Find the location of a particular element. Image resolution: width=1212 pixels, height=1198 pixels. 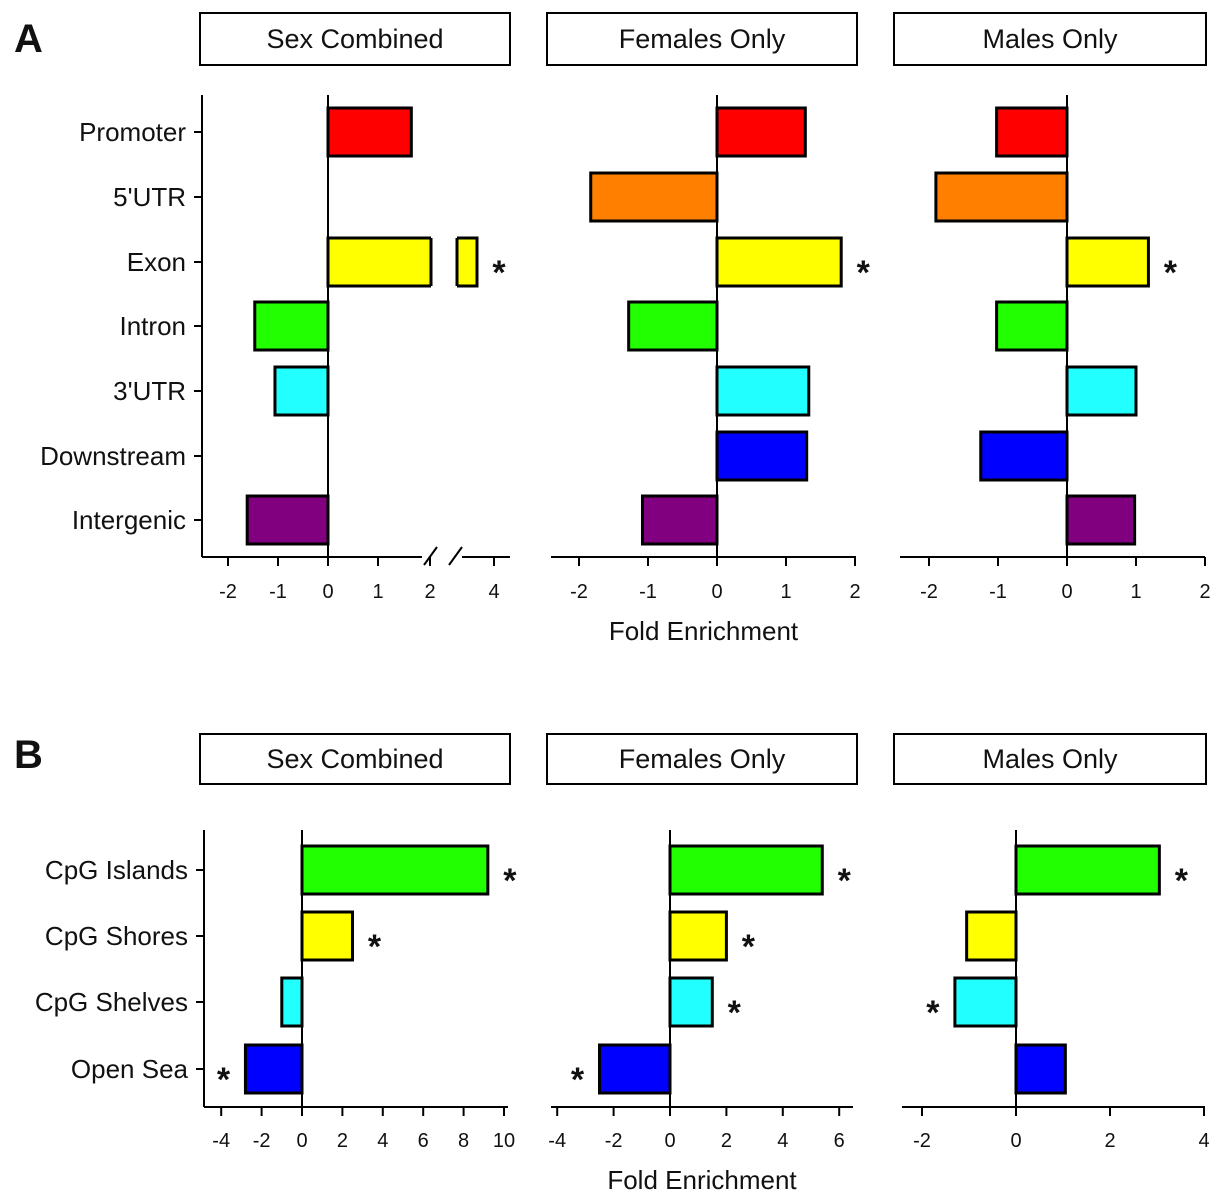

category-label: CpG Islands is located at coordinates (116, 870).